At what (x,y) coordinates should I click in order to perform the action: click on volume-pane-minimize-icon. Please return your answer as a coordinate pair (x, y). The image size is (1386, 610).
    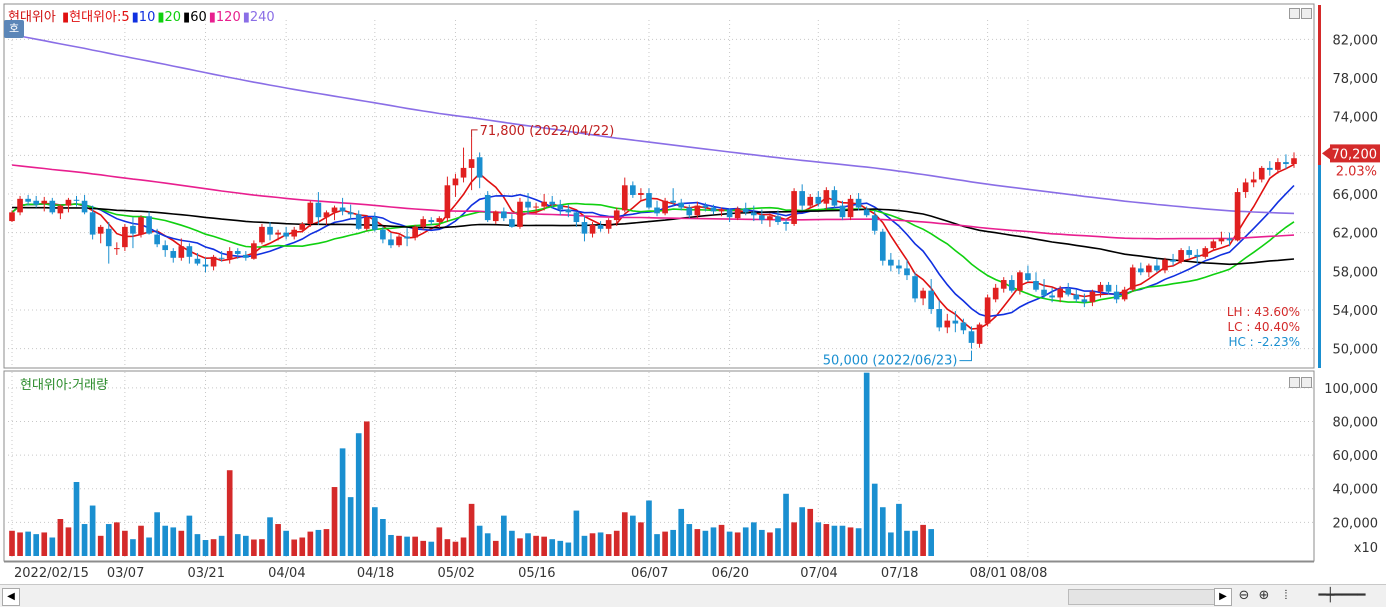
    Looking at the image, I should click on (1294, 382).